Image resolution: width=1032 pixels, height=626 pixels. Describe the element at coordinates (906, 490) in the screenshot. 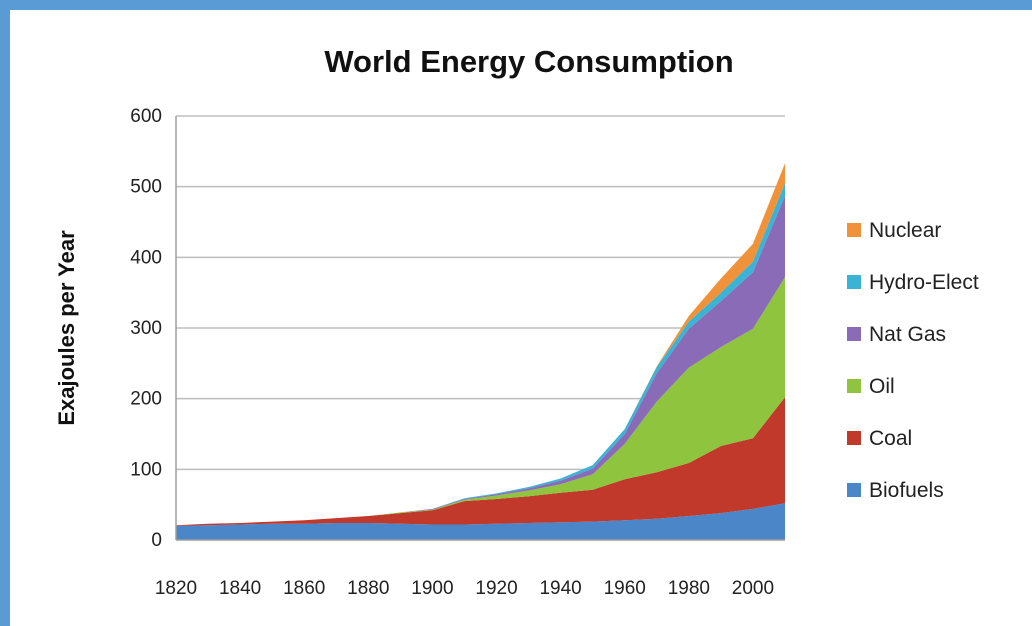

I see `legend-label-biofuels: Biofuels` at that location.